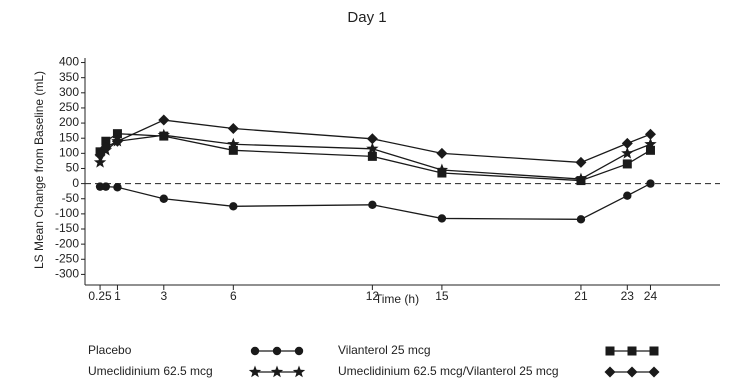  Describe the element at coordinates (442, 296) in the screenshot. I see `x-tick-label: 15` at that location.